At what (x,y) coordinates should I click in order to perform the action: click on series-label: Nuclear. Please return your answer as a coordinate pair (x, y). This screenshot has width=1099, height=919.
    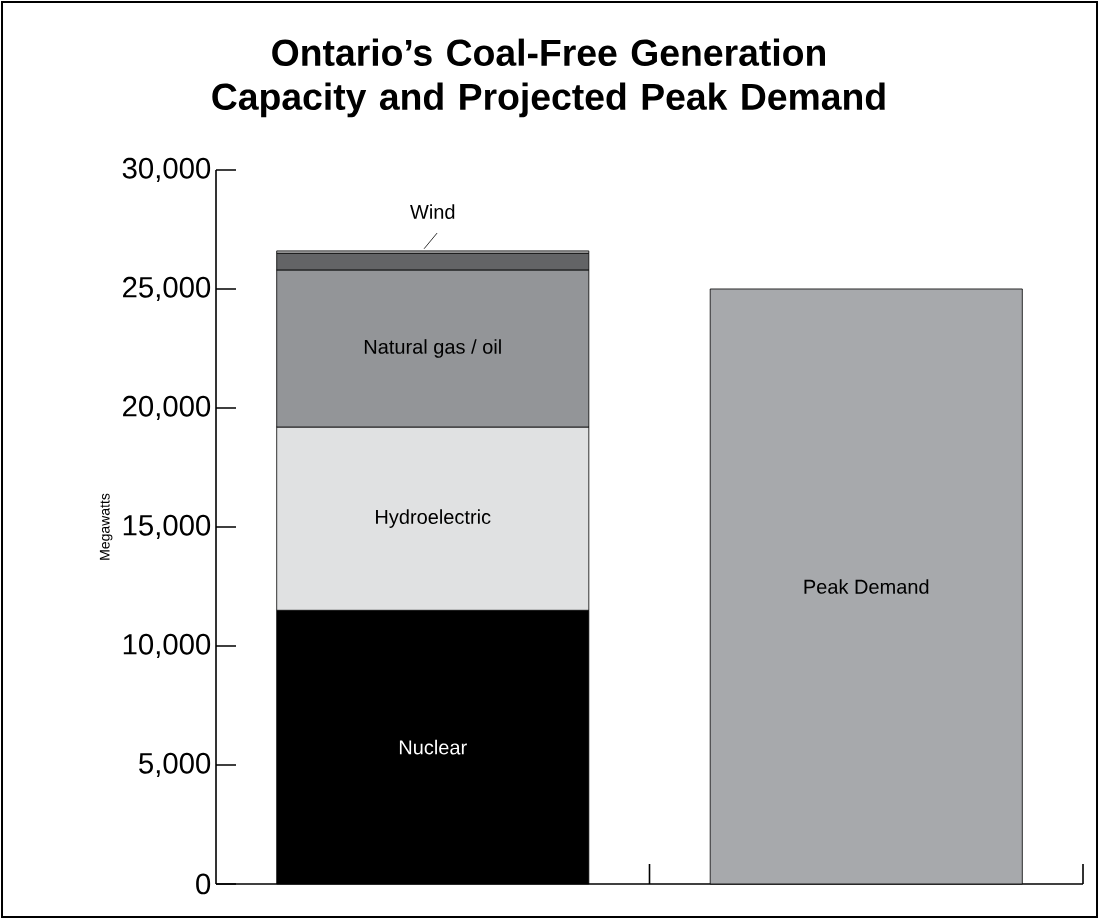
    Looking at the image, I should click on (433, 747).